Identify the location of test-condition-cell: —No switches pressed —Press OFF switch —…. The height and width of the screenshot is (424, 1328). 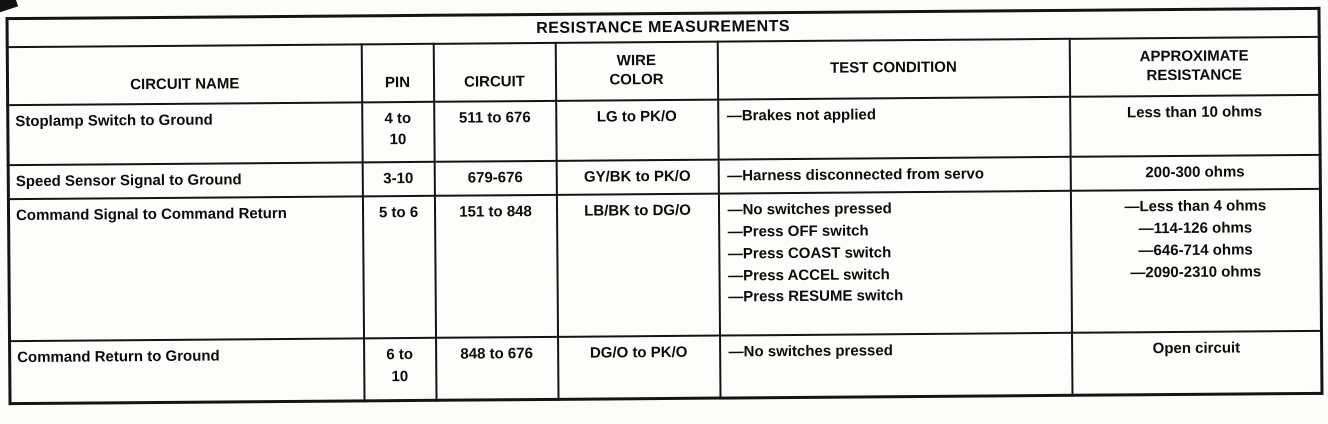
(895, 263).